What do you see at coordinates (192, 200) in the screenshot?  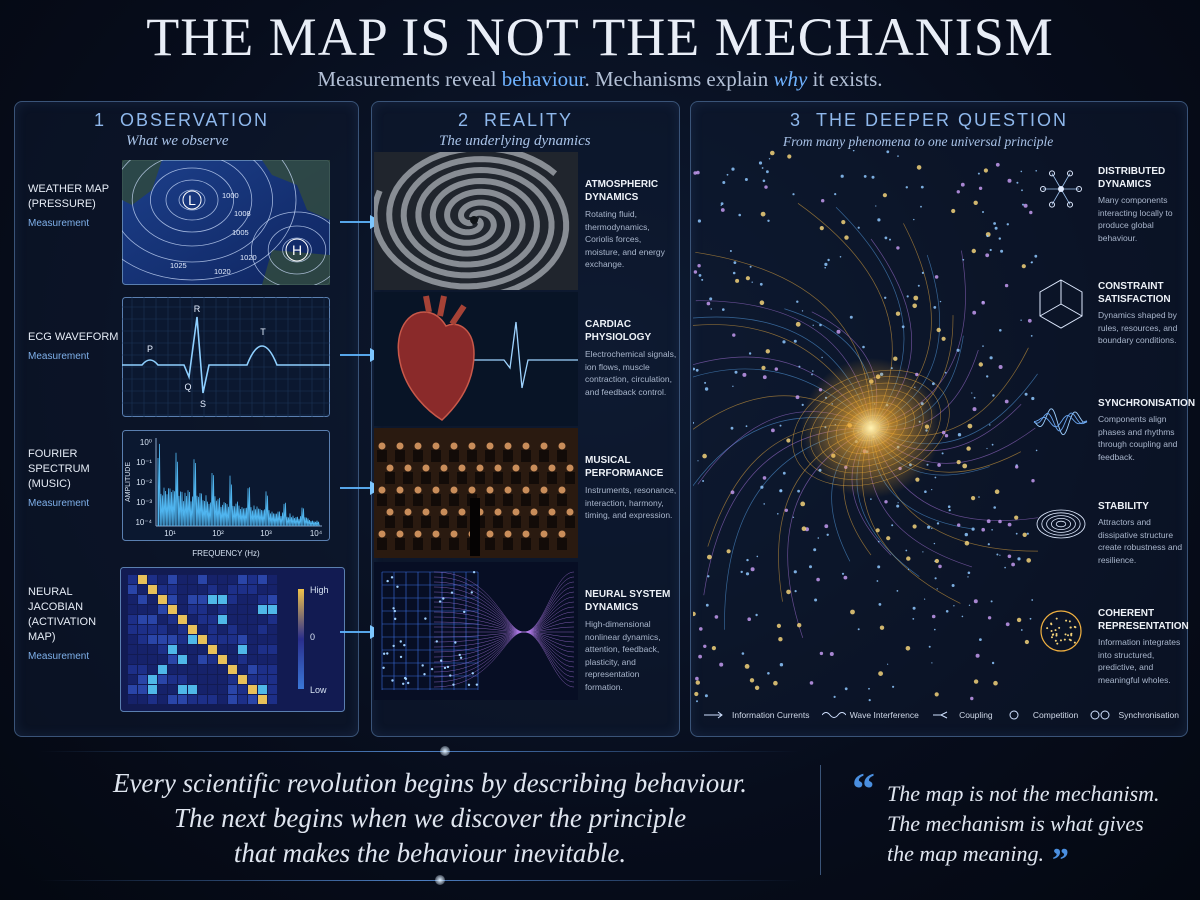 I see `isobar` at bounding box center [192, 200].